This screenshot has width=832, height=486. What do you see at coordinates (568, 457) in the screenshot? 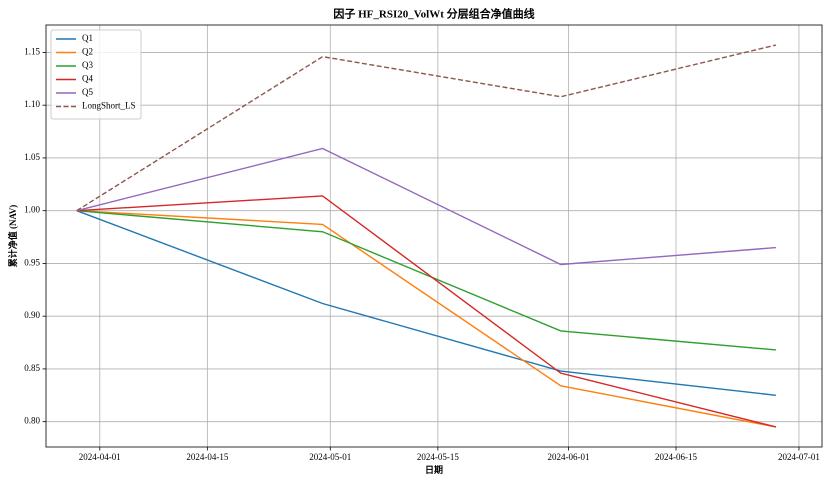
I see `x-tick-label: 2024-06-01` at bounding box center [568, 457].